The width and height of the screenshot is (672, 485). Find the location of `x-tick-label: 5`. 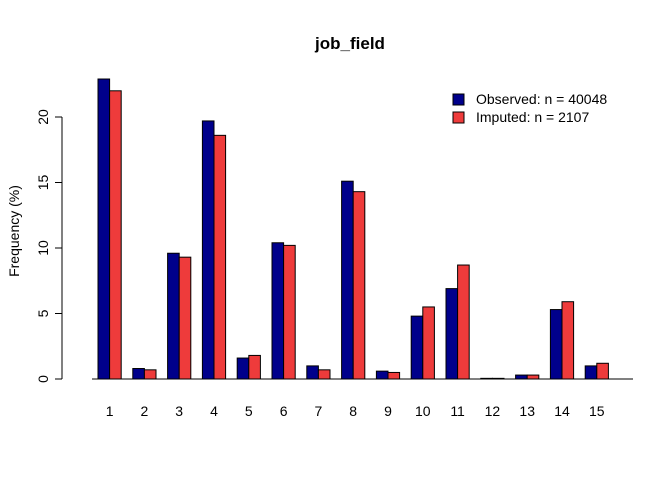

x-tick-label: 5 is located at coordinates (249, 411).